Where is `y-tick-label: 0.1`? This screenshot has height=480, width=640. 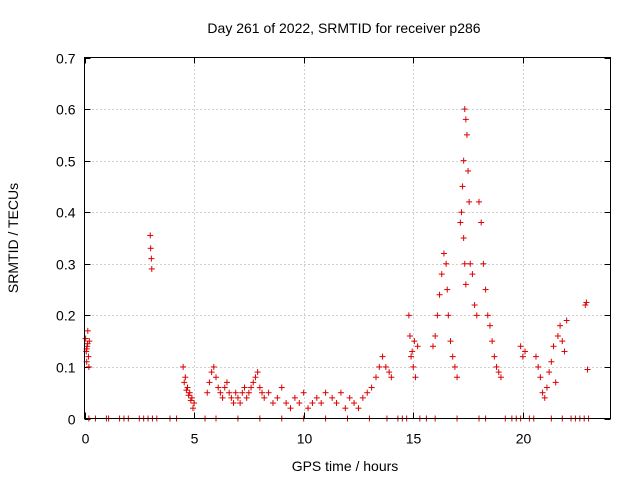
y-tick-label: 0.1 is located at coordinates (66, 368).